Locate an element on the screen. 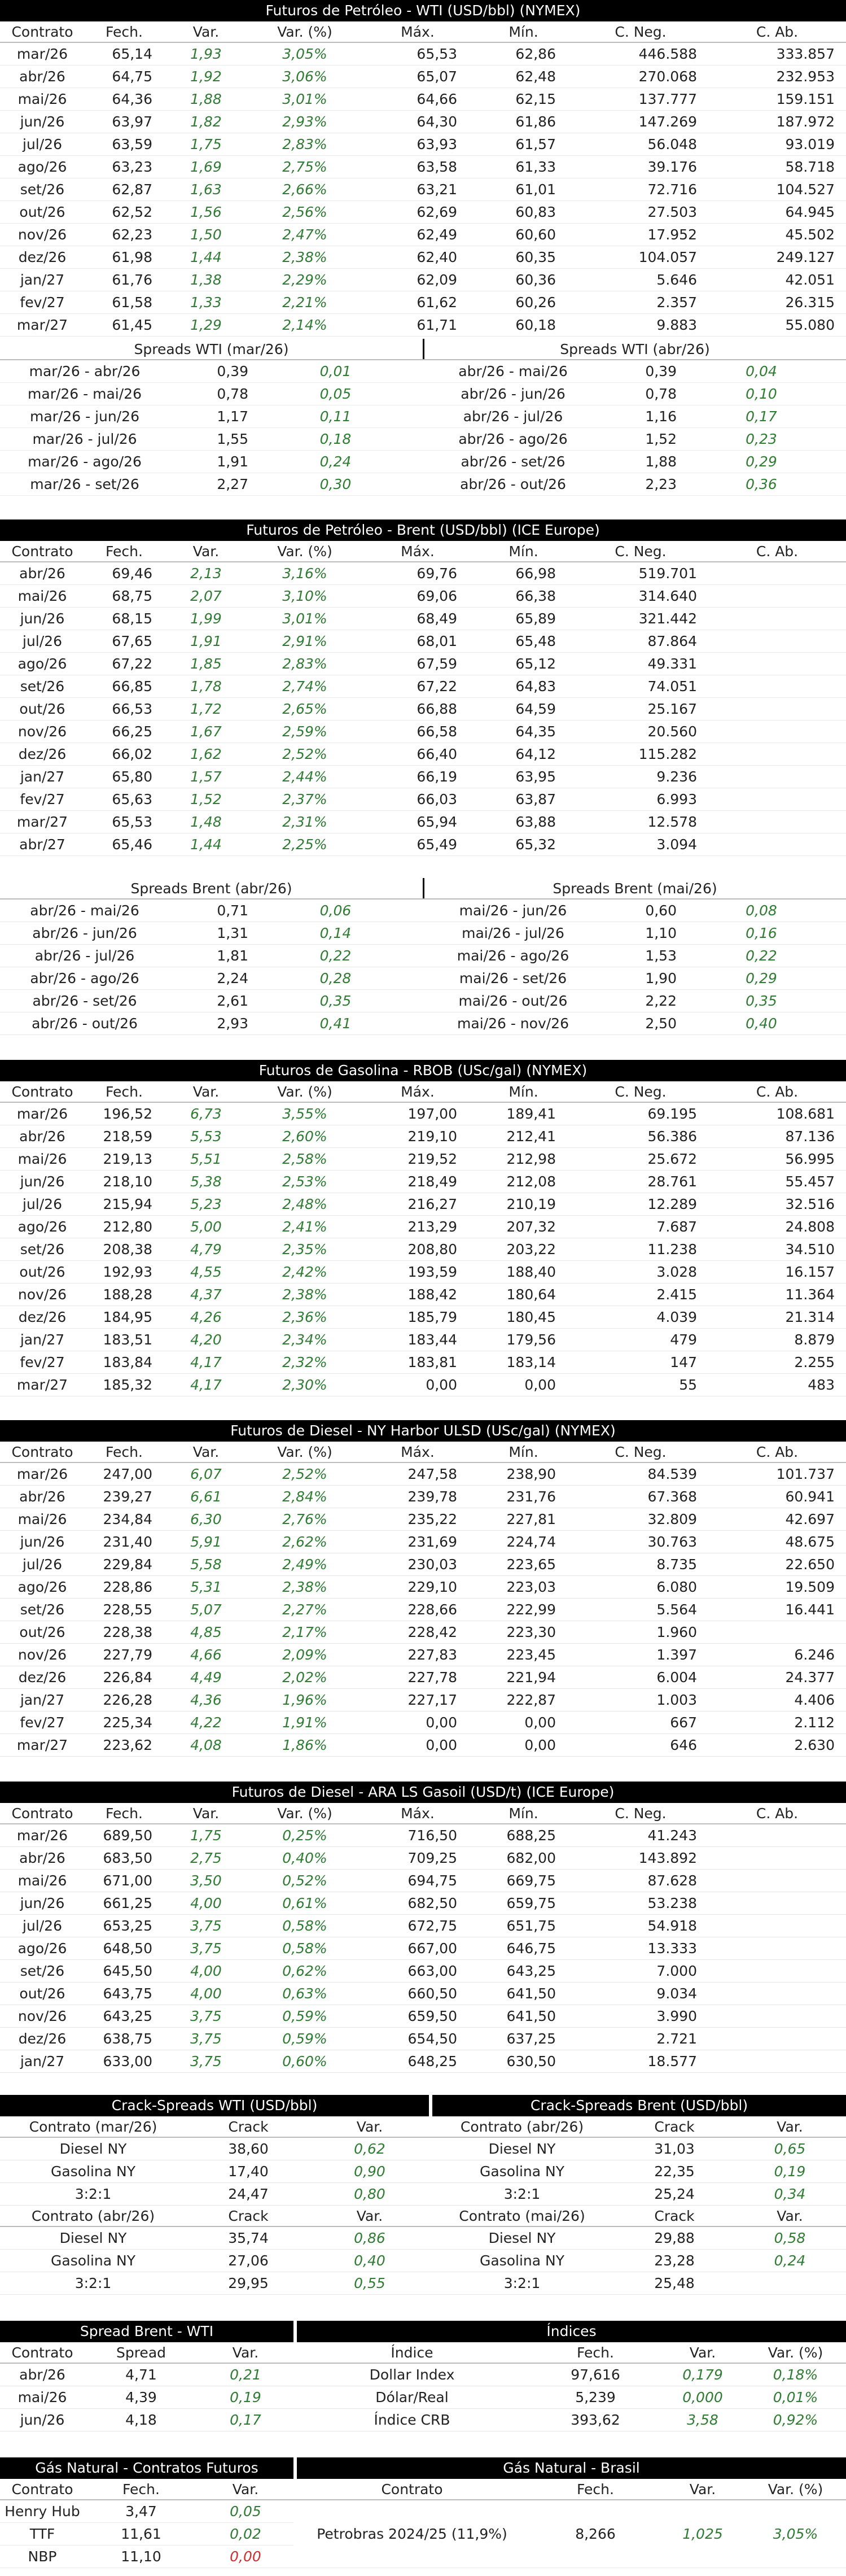  gasoil-cell: 9.034 is located at coordinates (677, 1994).